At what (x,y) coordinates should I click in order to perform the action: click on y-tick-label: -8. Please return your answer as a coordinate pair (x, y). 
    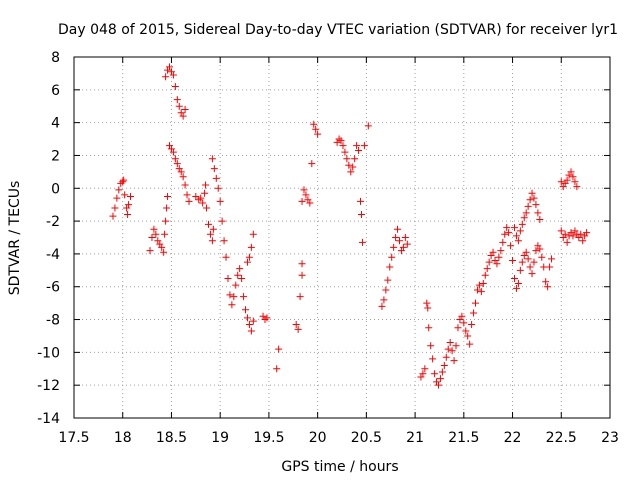
    Looking at the image, I should click on (53, 321).